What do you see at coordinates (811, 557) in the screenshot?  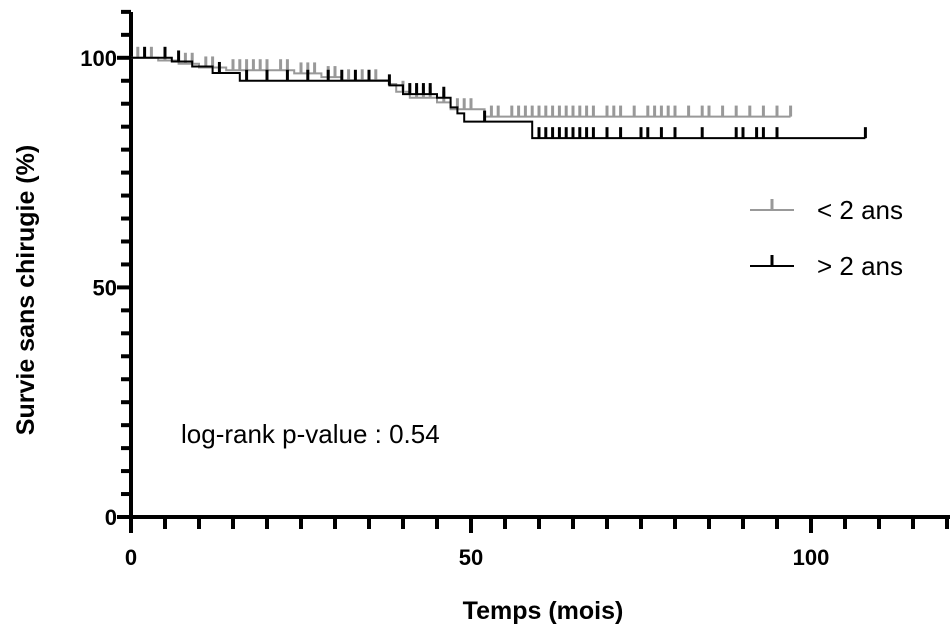 I see `x-tick-label: 100` at bounding box center [811, 557].